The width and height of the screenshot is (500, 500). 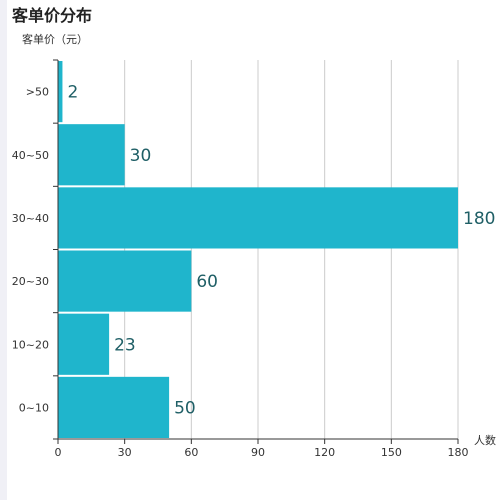 I want to click on bar-value-label: 2, so click(x=72, y=93).